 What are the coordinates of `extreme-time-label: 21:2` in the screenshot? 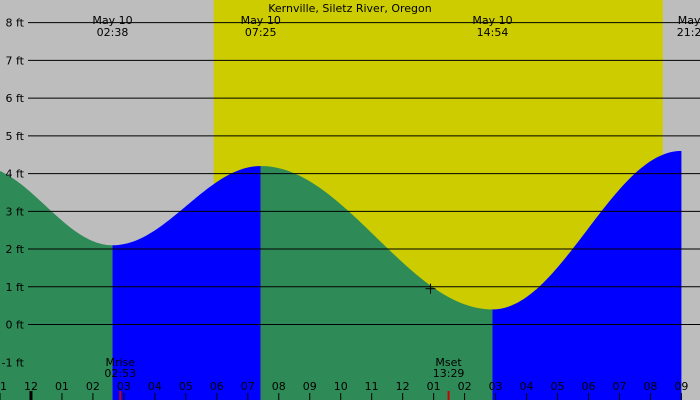 It's located at (688, 32).